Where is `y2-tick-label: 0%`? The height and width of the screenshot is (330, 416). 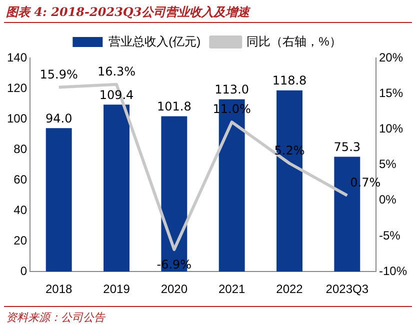
y2-tick-label: 0% is located at coordinates (387, 199).